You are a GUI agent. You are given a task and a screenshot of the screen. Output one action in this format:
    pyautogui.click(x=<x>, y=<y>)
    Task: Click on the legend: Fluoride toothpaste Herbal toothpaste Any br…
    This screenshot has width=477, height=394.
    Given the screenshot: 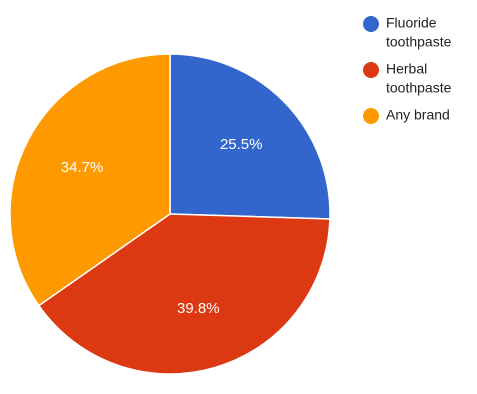 What is the action you would take?
    pyautogui.click(x=407, y=69)
    